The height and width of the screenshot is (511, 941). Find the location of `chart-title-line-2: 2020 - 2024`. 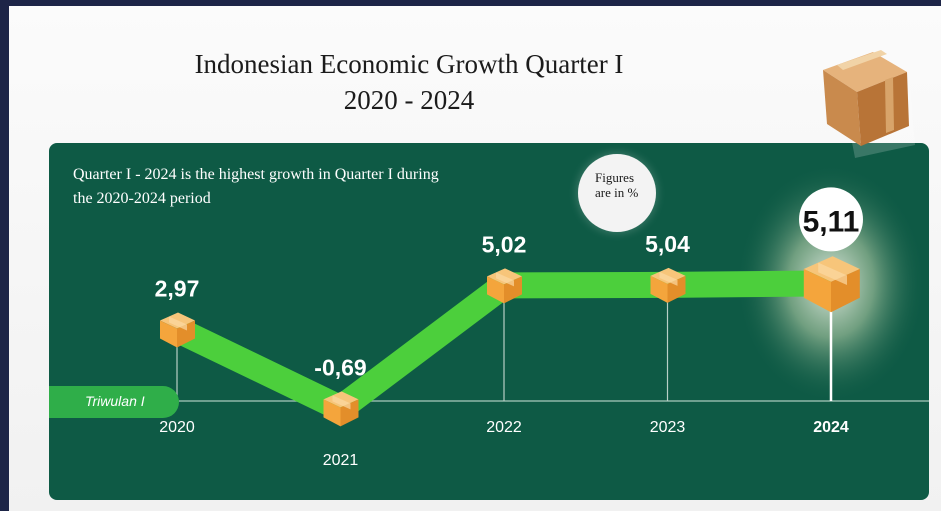

chart-title-line-2: 2020 - 2024 is located at coordinates (409, 100).